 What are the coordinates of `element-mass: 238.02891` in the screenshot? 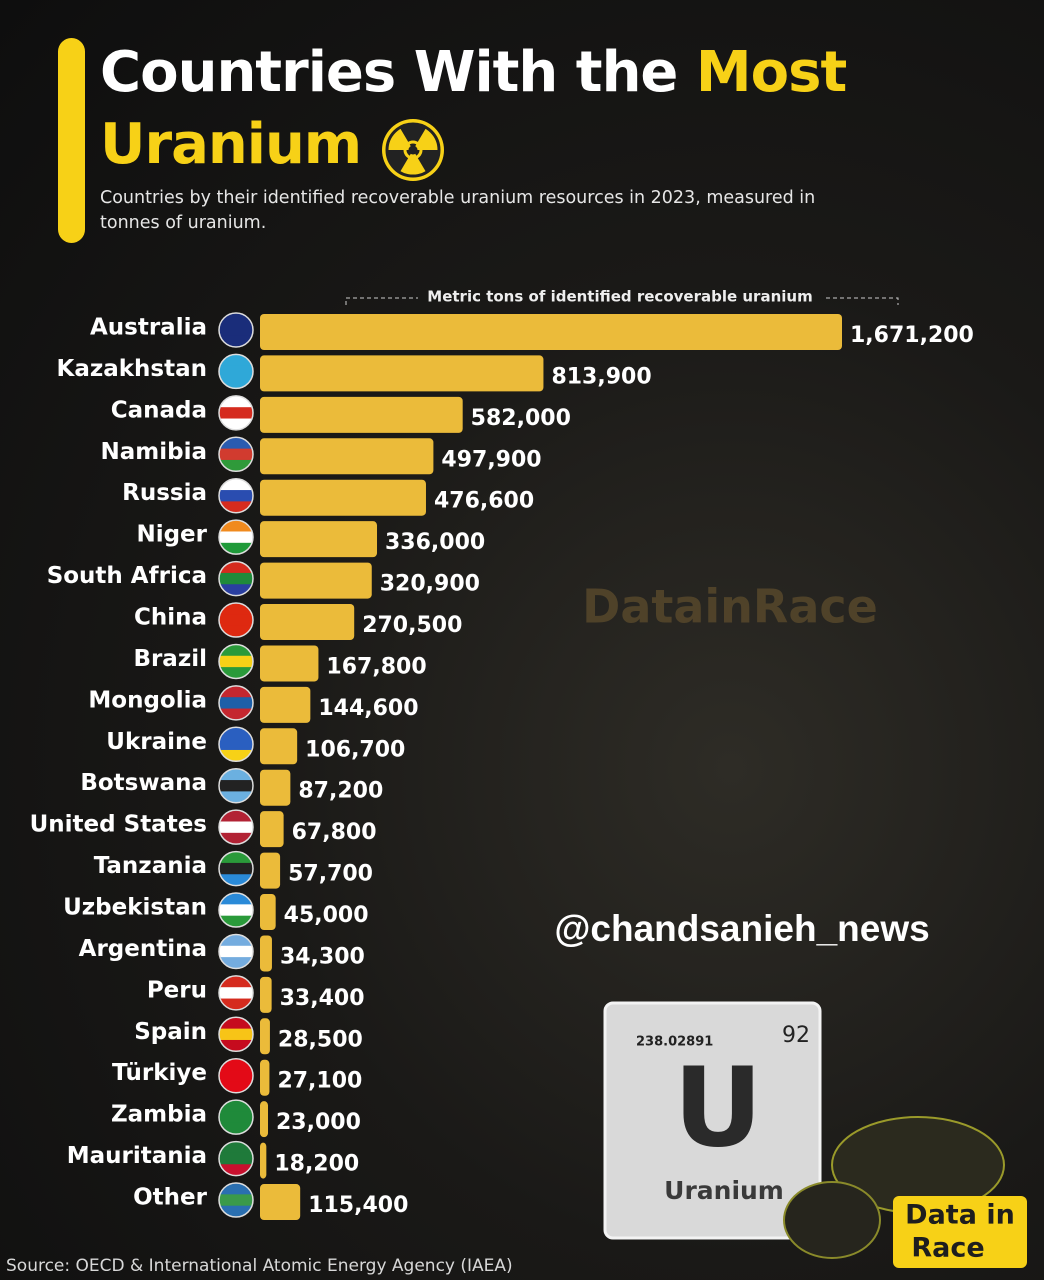 It's located at (674, 1042).